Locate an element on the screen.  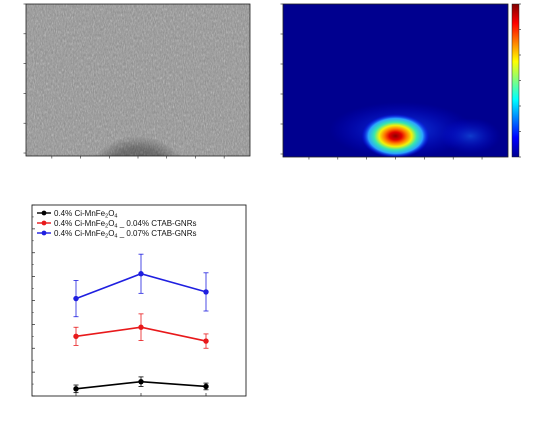
ultrasound-image is located at coordinates (138, 80).